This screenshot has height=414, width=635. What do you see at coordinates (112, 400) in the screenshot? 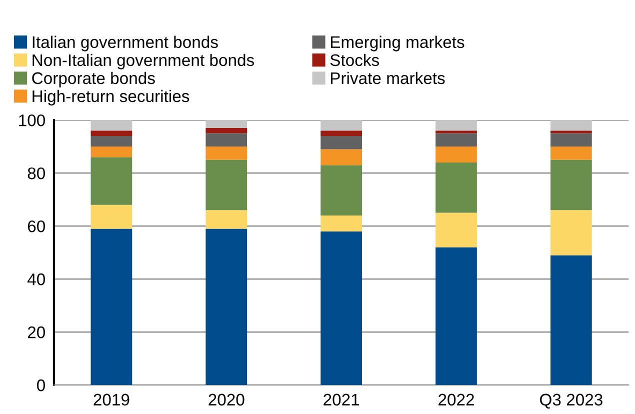
I see `x-tick-label: 2019` at bounding box center [112, 400].